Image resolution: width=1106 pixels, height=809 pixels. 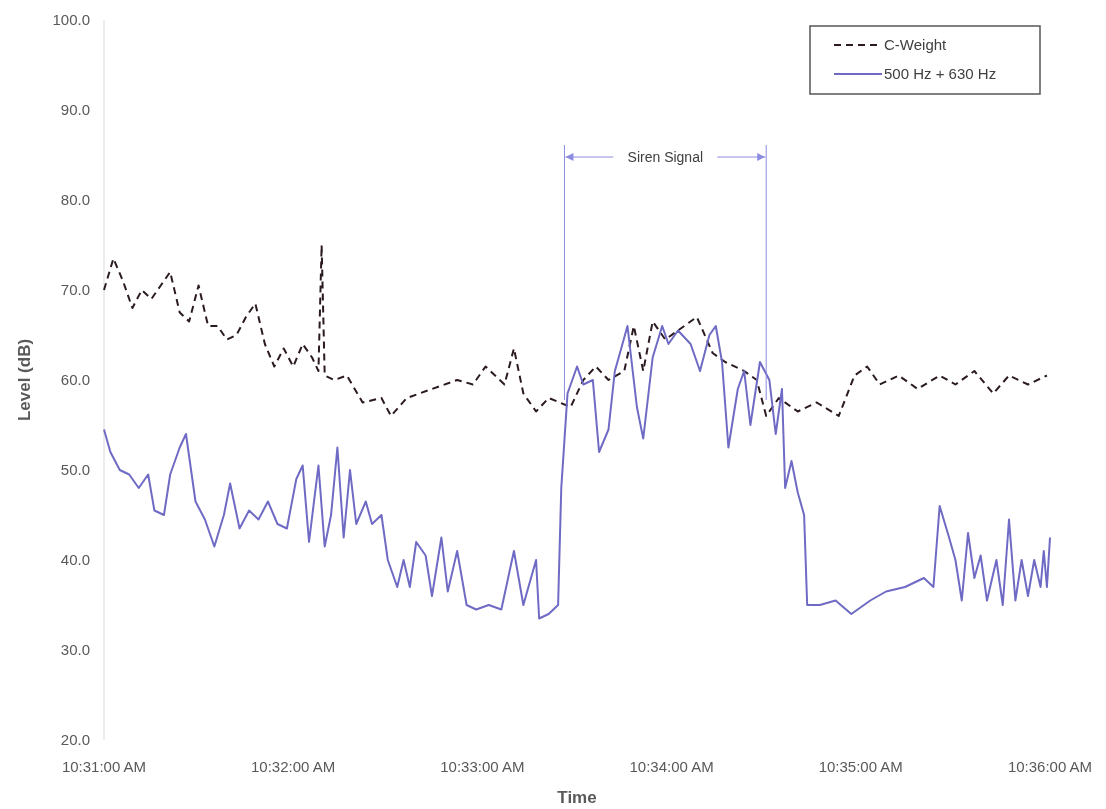 What do you see at coordinates (293, 766) in the screenshot?
I see `x-tick-label: 10:32:00 AM` at bounding box center [293, 766].